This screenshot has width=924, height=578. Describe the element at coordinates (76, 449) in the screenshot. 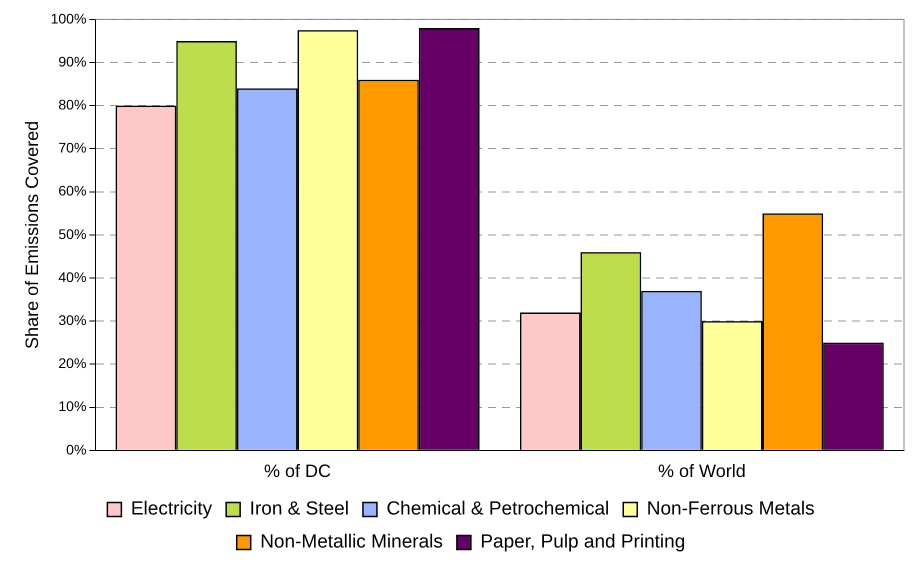

I see `y-tick-label: 0%` at that location.